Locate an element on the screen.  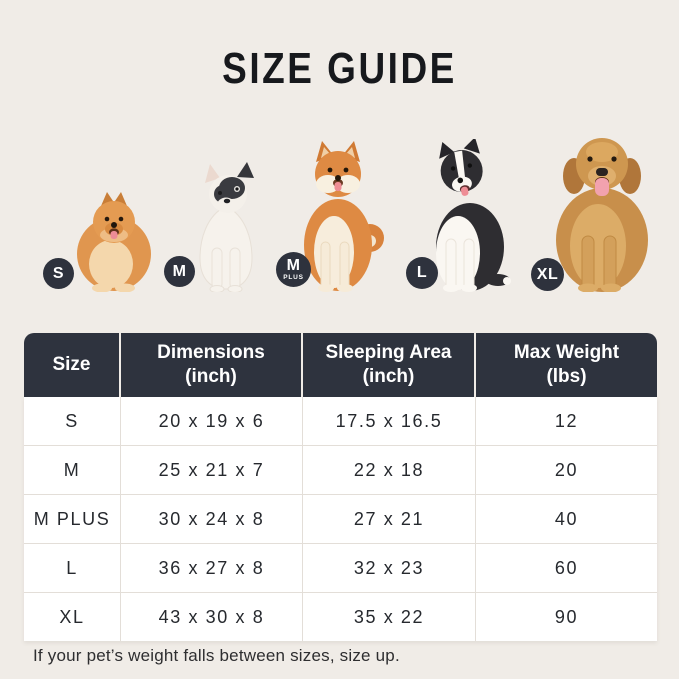
golden-retriever-illustration is located at coordinates (602, 215).